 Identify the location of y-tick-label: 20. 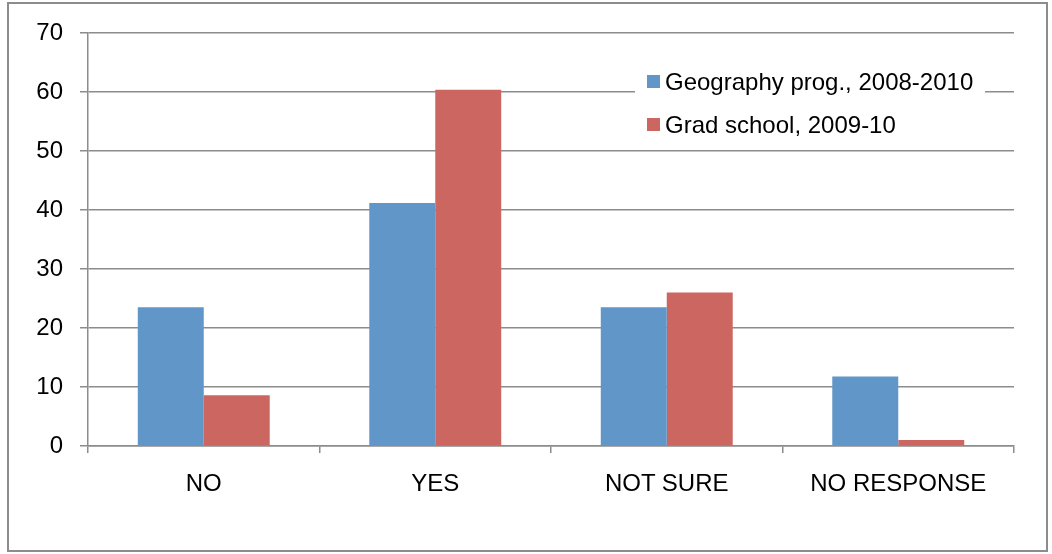
(49, 326).